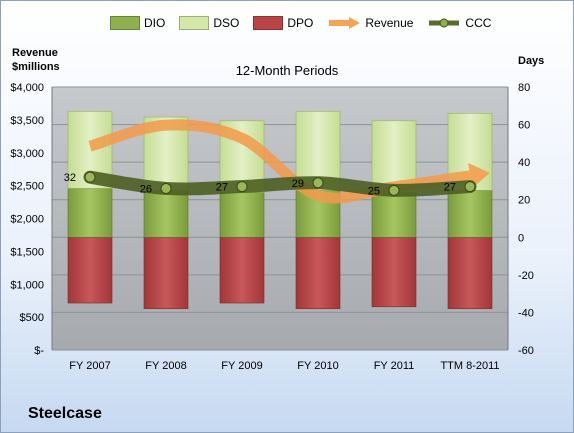 The width and height of the screenshot is (574, 433). I want to click on legend-item-revenue: Revenue, so click(370, 23).